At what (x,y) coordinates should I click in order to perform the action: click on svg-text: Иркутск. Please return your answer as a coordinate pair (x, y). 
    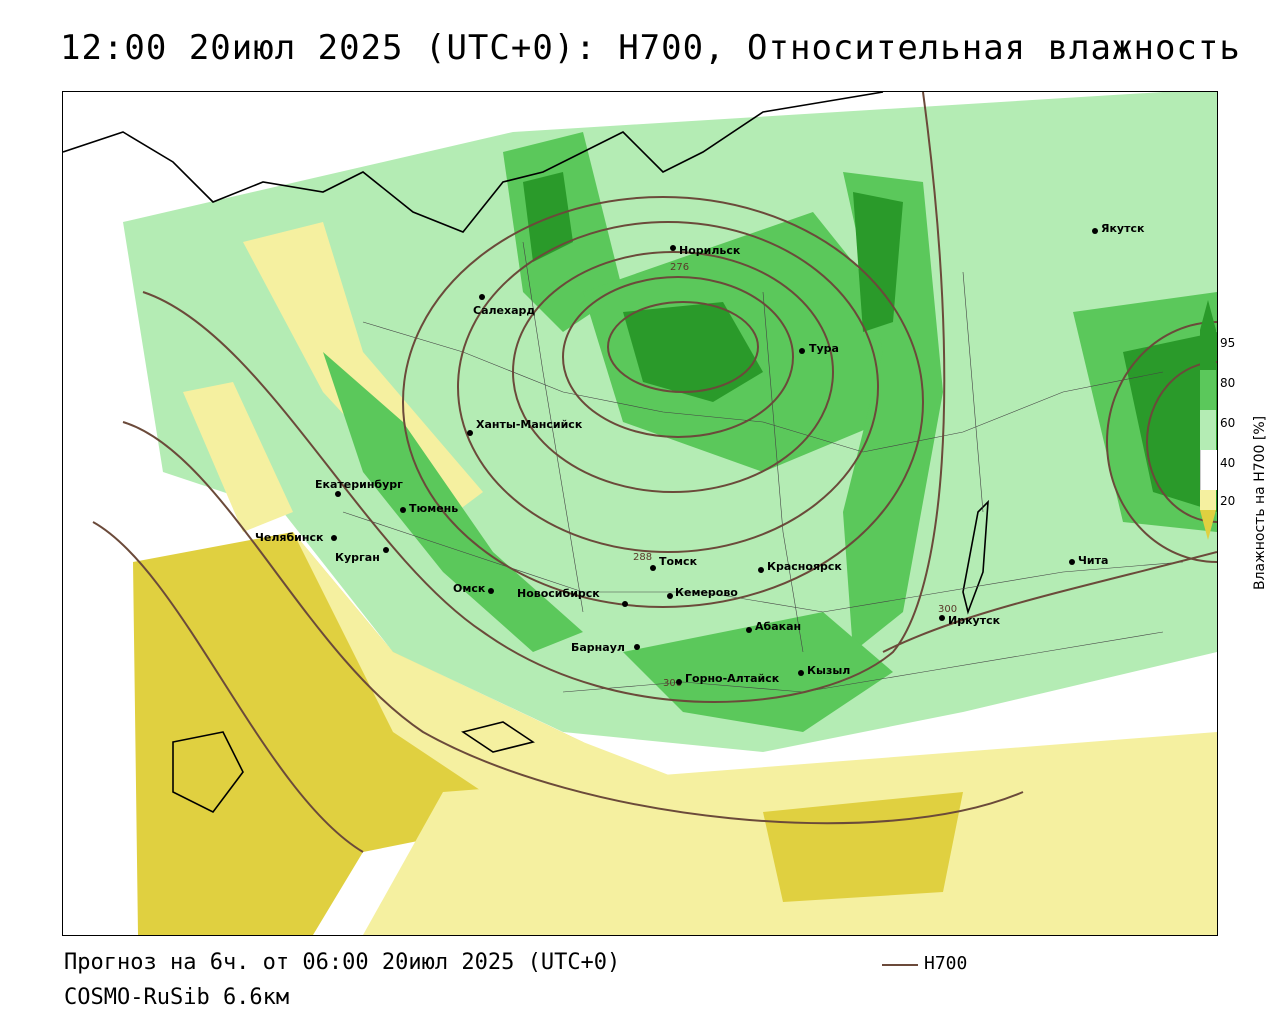
    Looking at the image, I should click on (974, 620).